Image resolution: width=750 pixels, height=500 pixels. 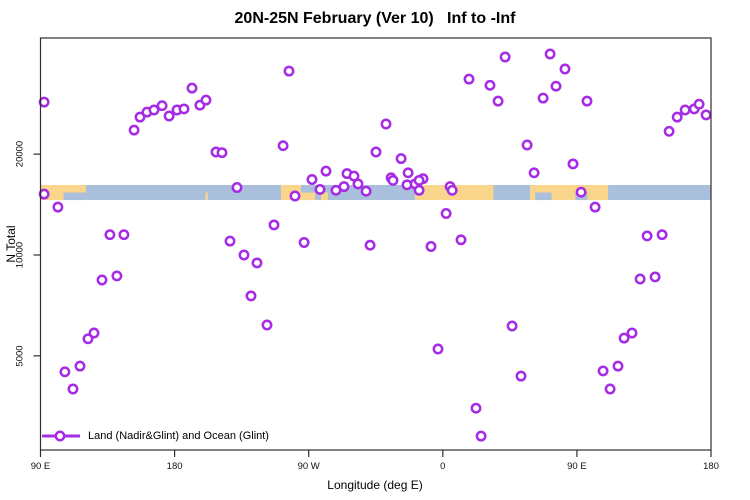 What do you see at coordinates (174, 466) in the screenshot?
I see `x-tick-label-180-left: 180` at bounding box center [174, 466].